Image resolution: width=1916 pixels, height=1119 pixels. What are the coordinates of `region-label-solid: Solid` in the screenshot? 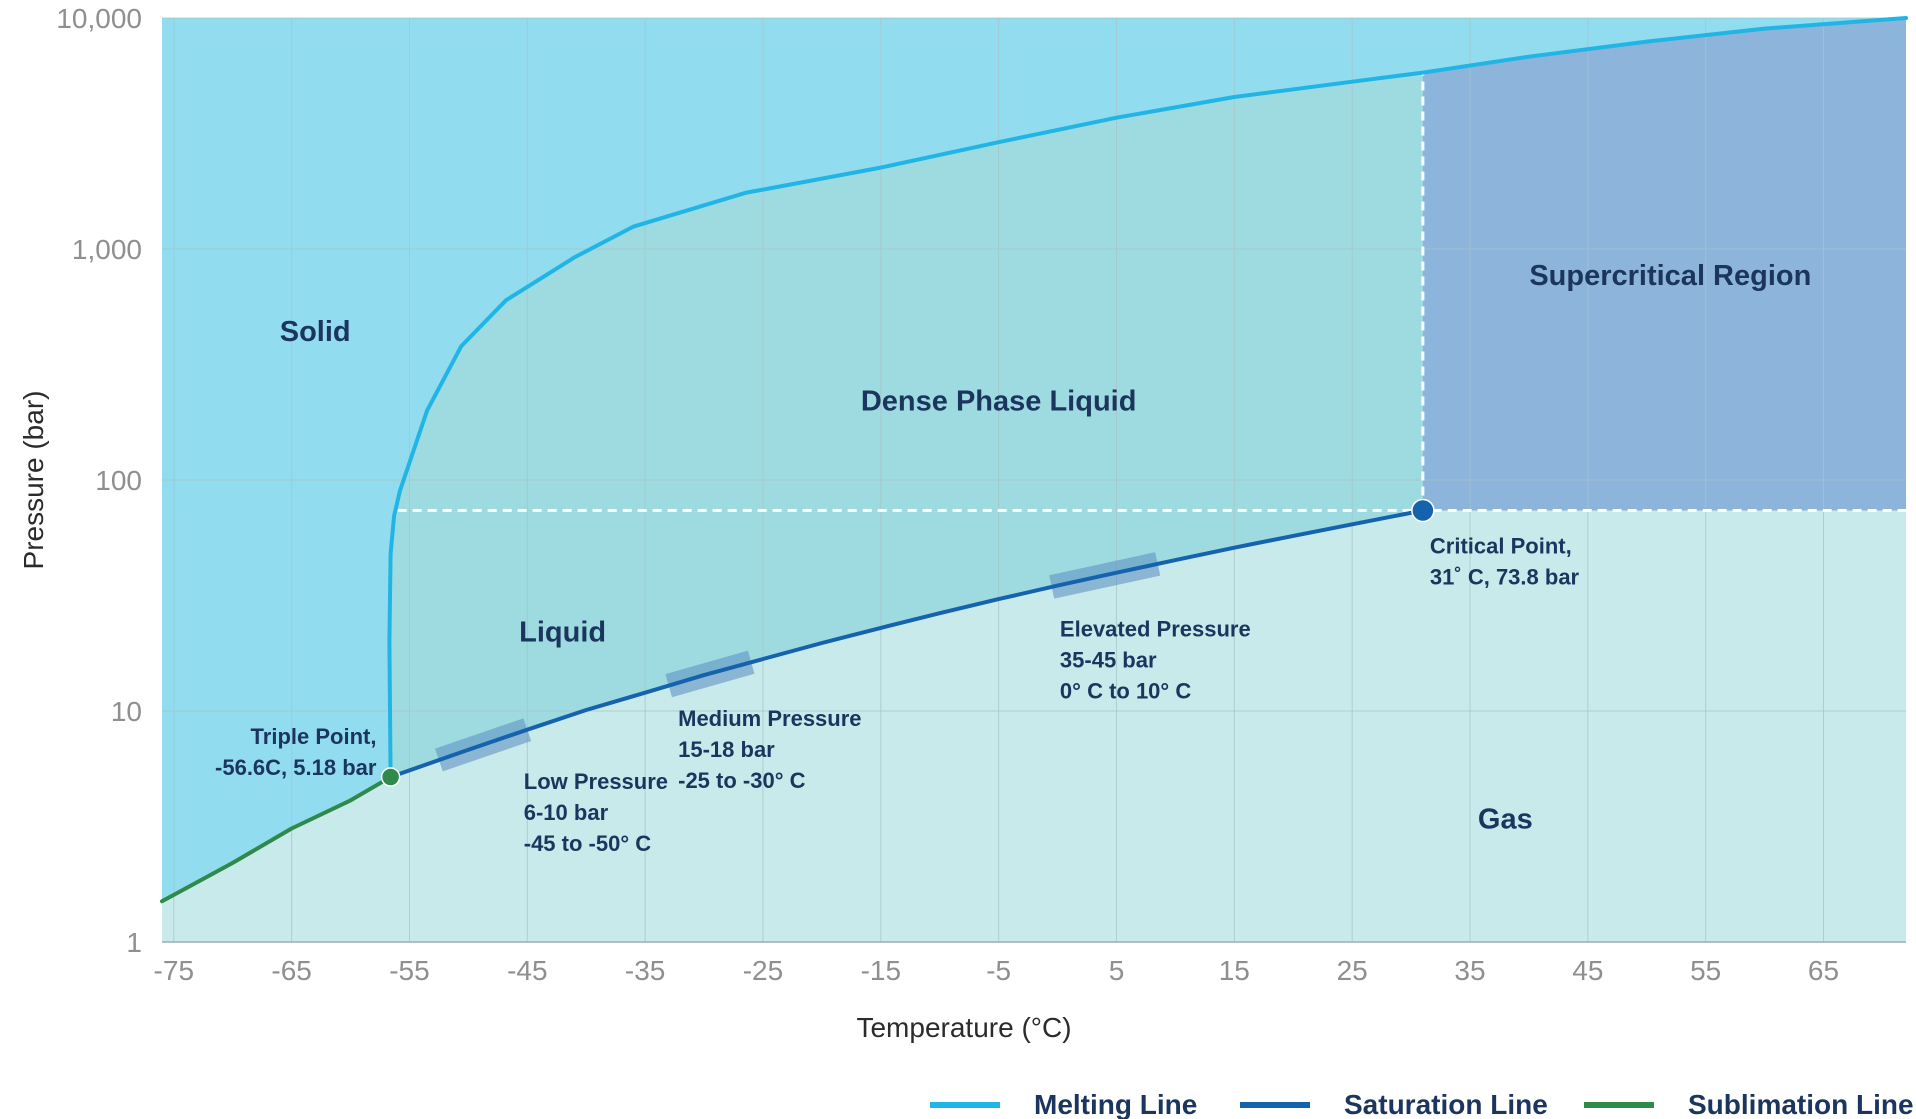 It's located at (315, 332).